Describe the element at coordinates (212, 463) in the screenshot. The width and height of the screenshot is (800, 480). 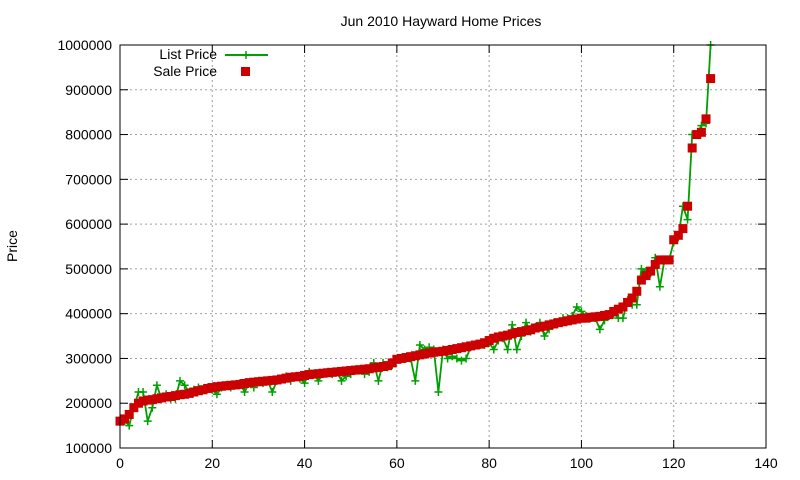
I see `x-tick-label: 20` at that location.